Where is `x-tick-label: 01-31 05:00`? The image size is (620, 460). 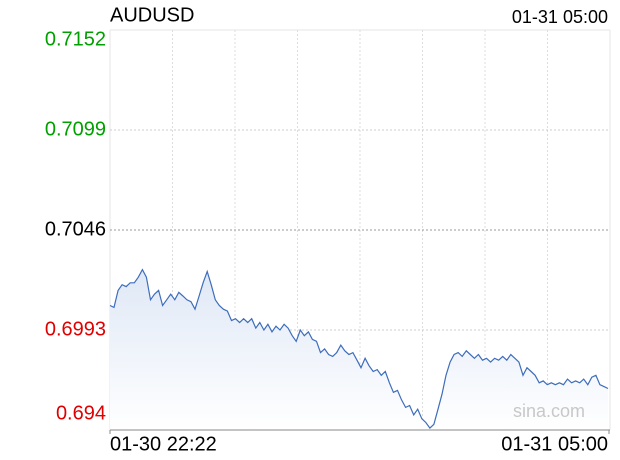 x-tick-label: 01-31 05:00 is located at coordinates (554, 444).